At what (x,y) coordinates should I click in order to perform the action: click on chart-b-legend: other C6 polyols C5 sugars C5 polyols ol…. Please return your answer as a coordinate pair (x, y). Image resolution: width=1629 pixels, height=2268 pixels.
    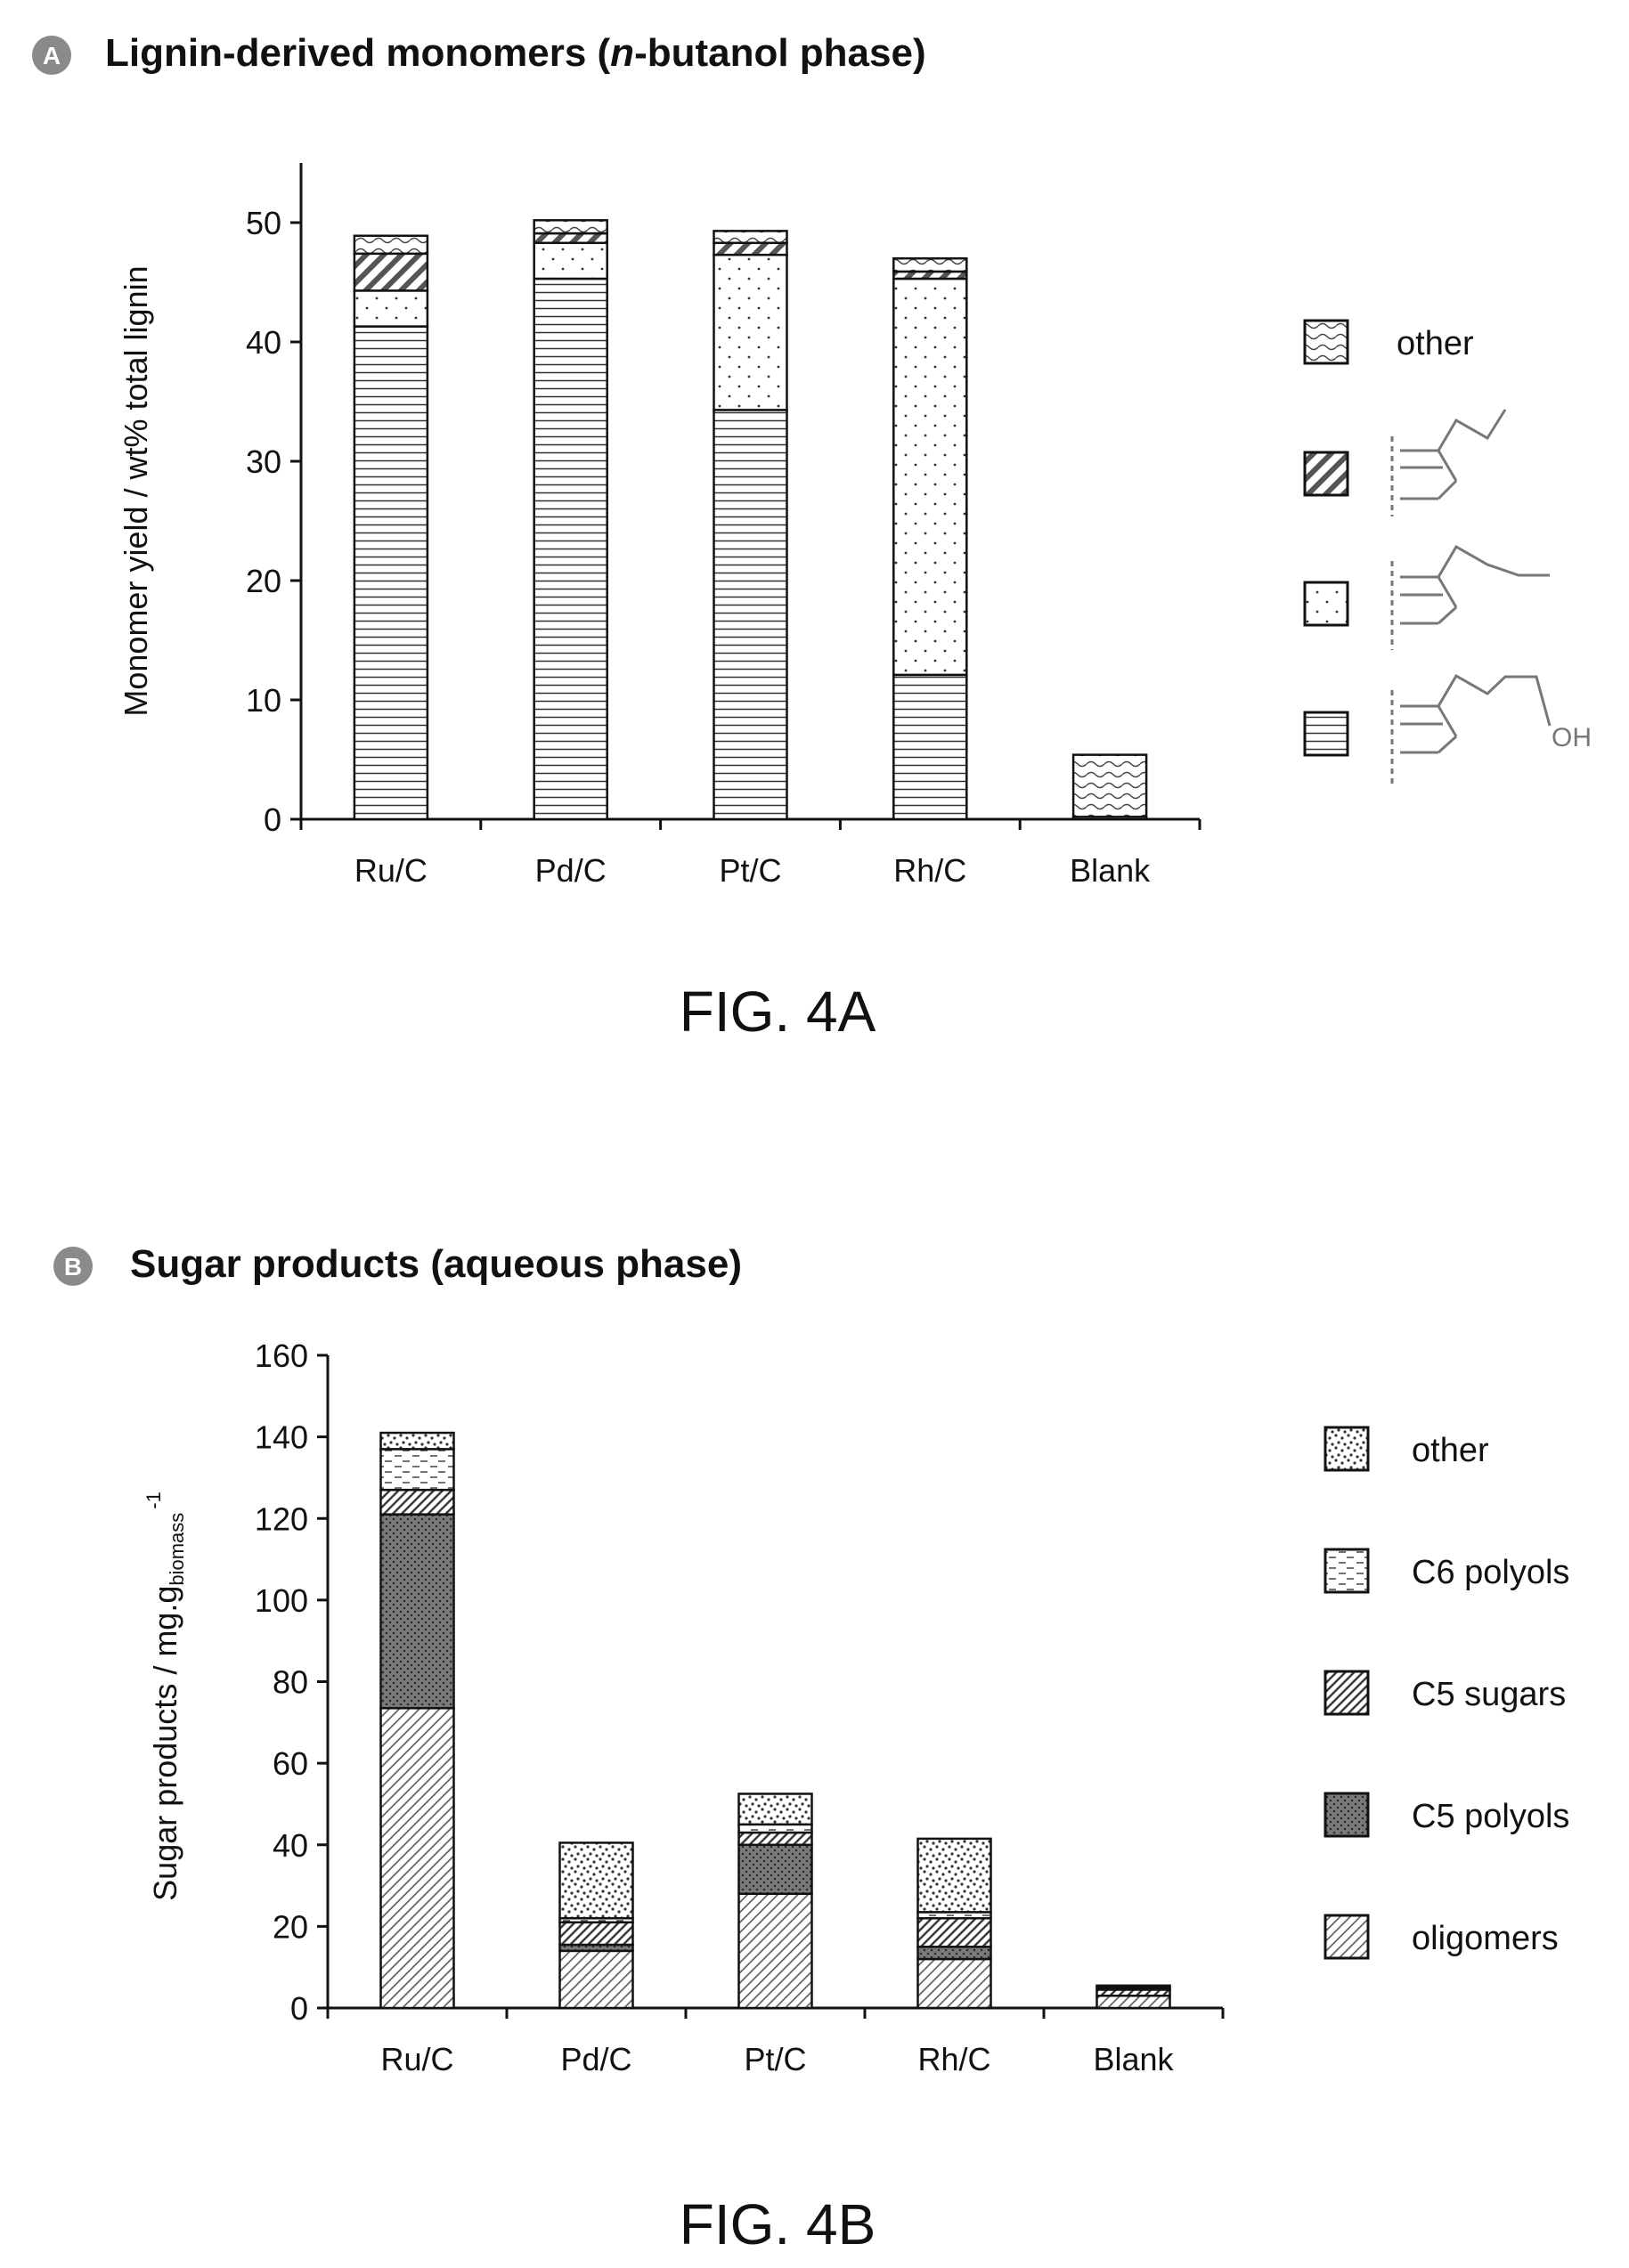
    Looking at the image, I should click on (1446, 1693).